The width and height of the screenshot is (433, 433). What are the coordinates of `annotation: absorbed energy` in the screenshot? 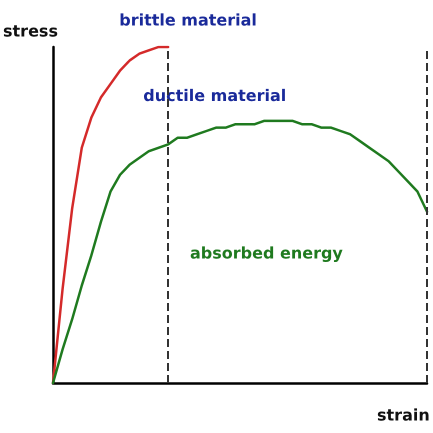 It's located at (267, 253).